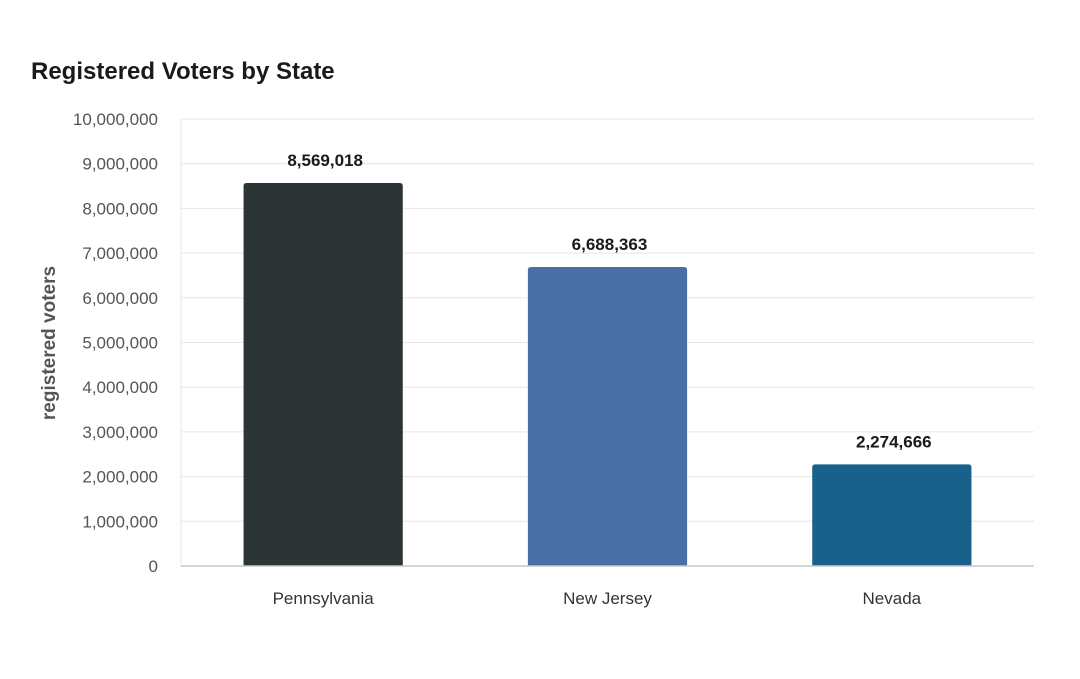 The width and height of the screenshot is (1080, 679). Describe the element at coordinates (120, 253) in the screenshot. I see `y-tick-label: 7,000,000` at that location.